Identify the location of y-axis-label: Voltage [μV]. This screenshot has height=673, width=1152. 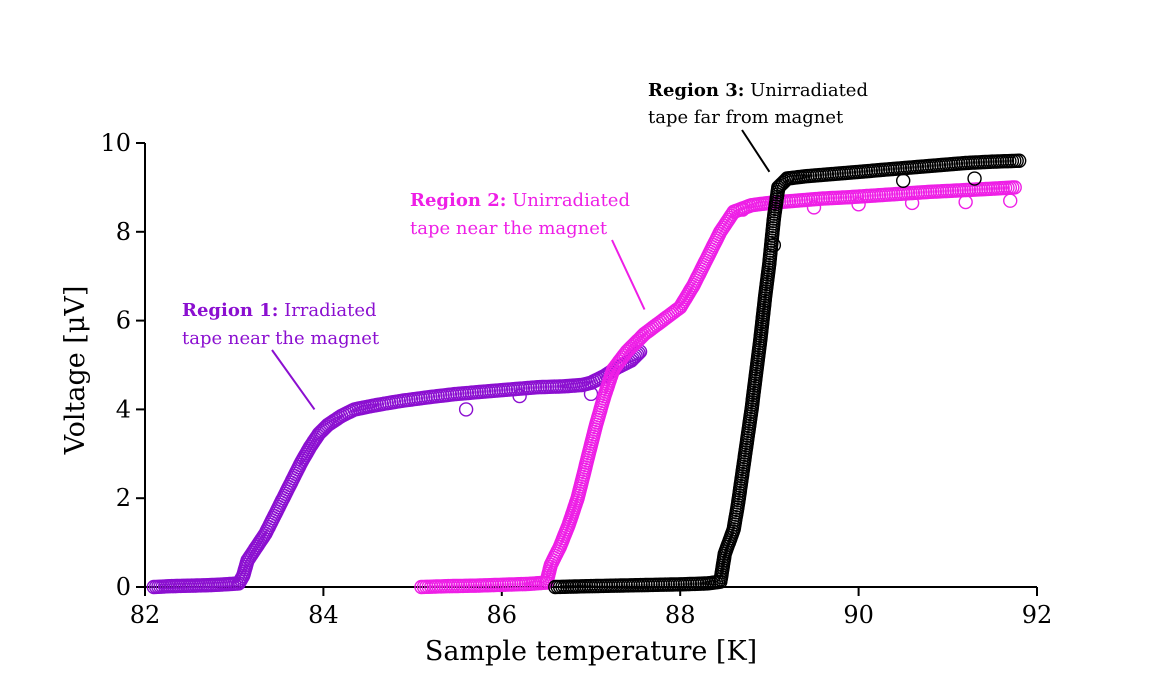
(75, 371).